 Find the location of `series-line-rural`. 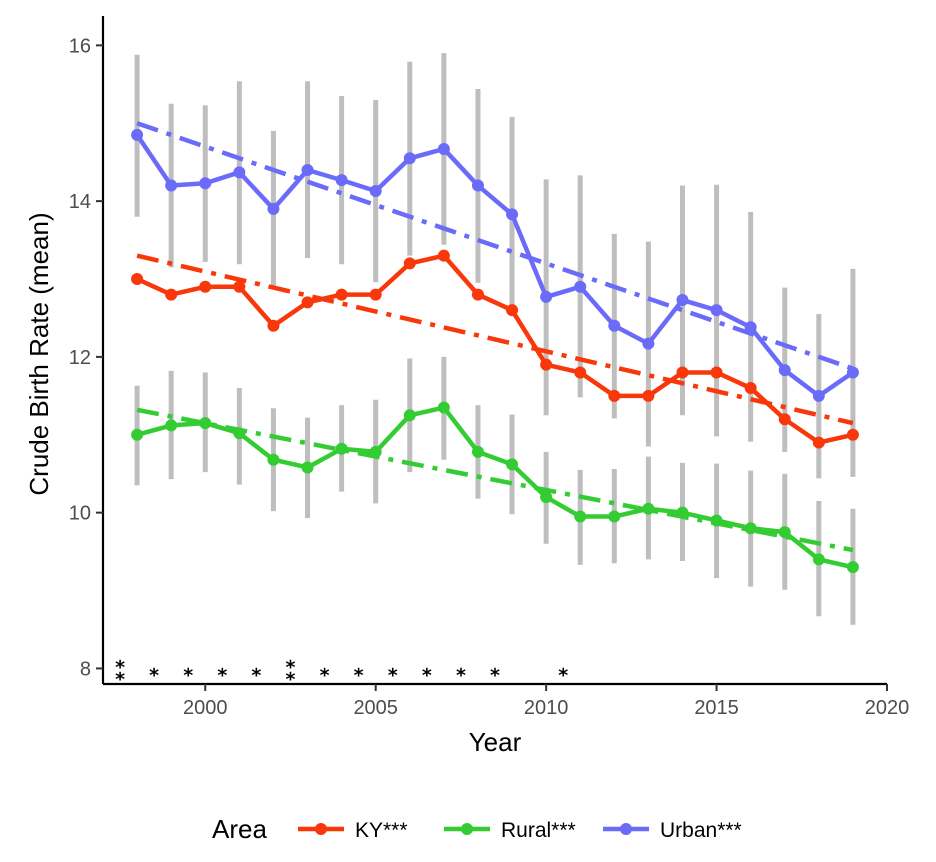

series-line-rural is located at coordinates (495, 487).